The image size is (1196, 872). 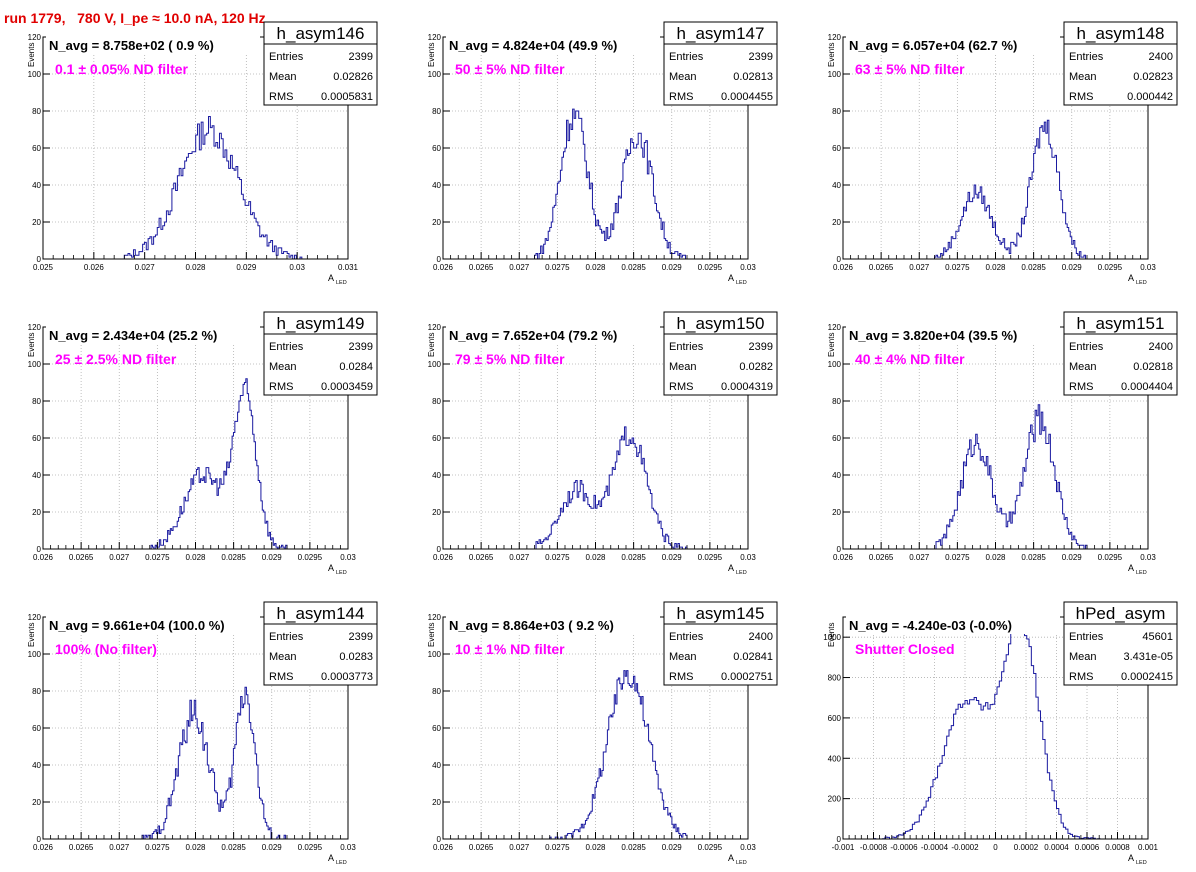 I want to click on stats-value: 0.0004319, so click(x=747, y=387).